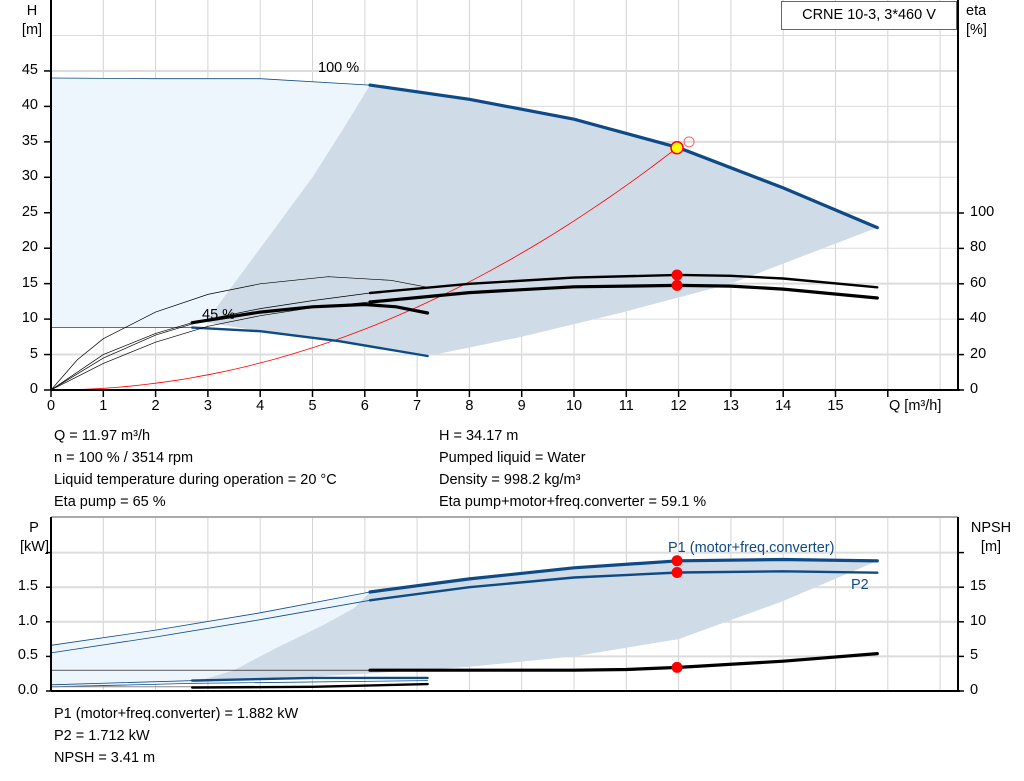  What do you see at coordinates (210, 626) in the screenshot?
I see `curve-p2_thin` at bounding box center [210, 626].